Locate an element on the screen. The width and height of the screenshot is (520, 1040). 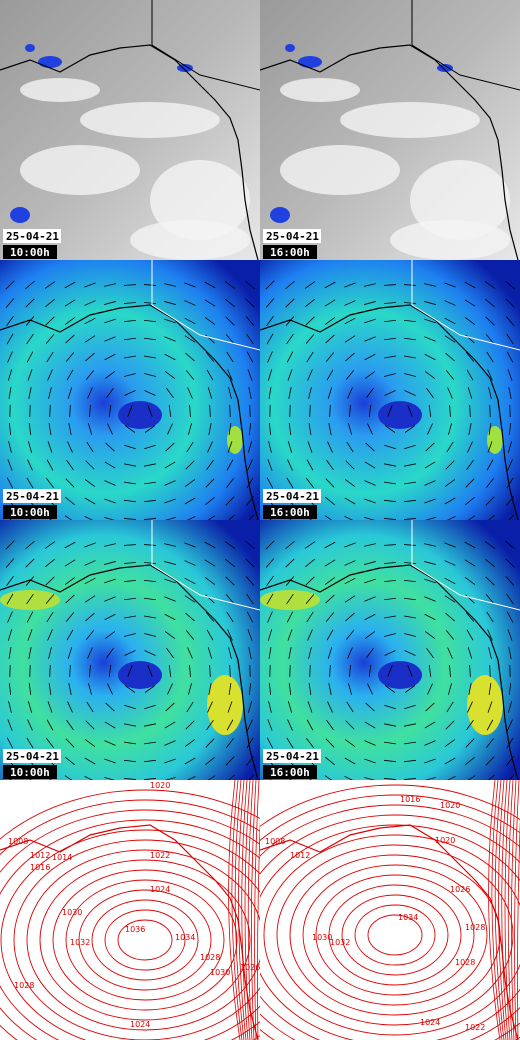
isobar-label: 1014 is located at coordinates (62, 857).